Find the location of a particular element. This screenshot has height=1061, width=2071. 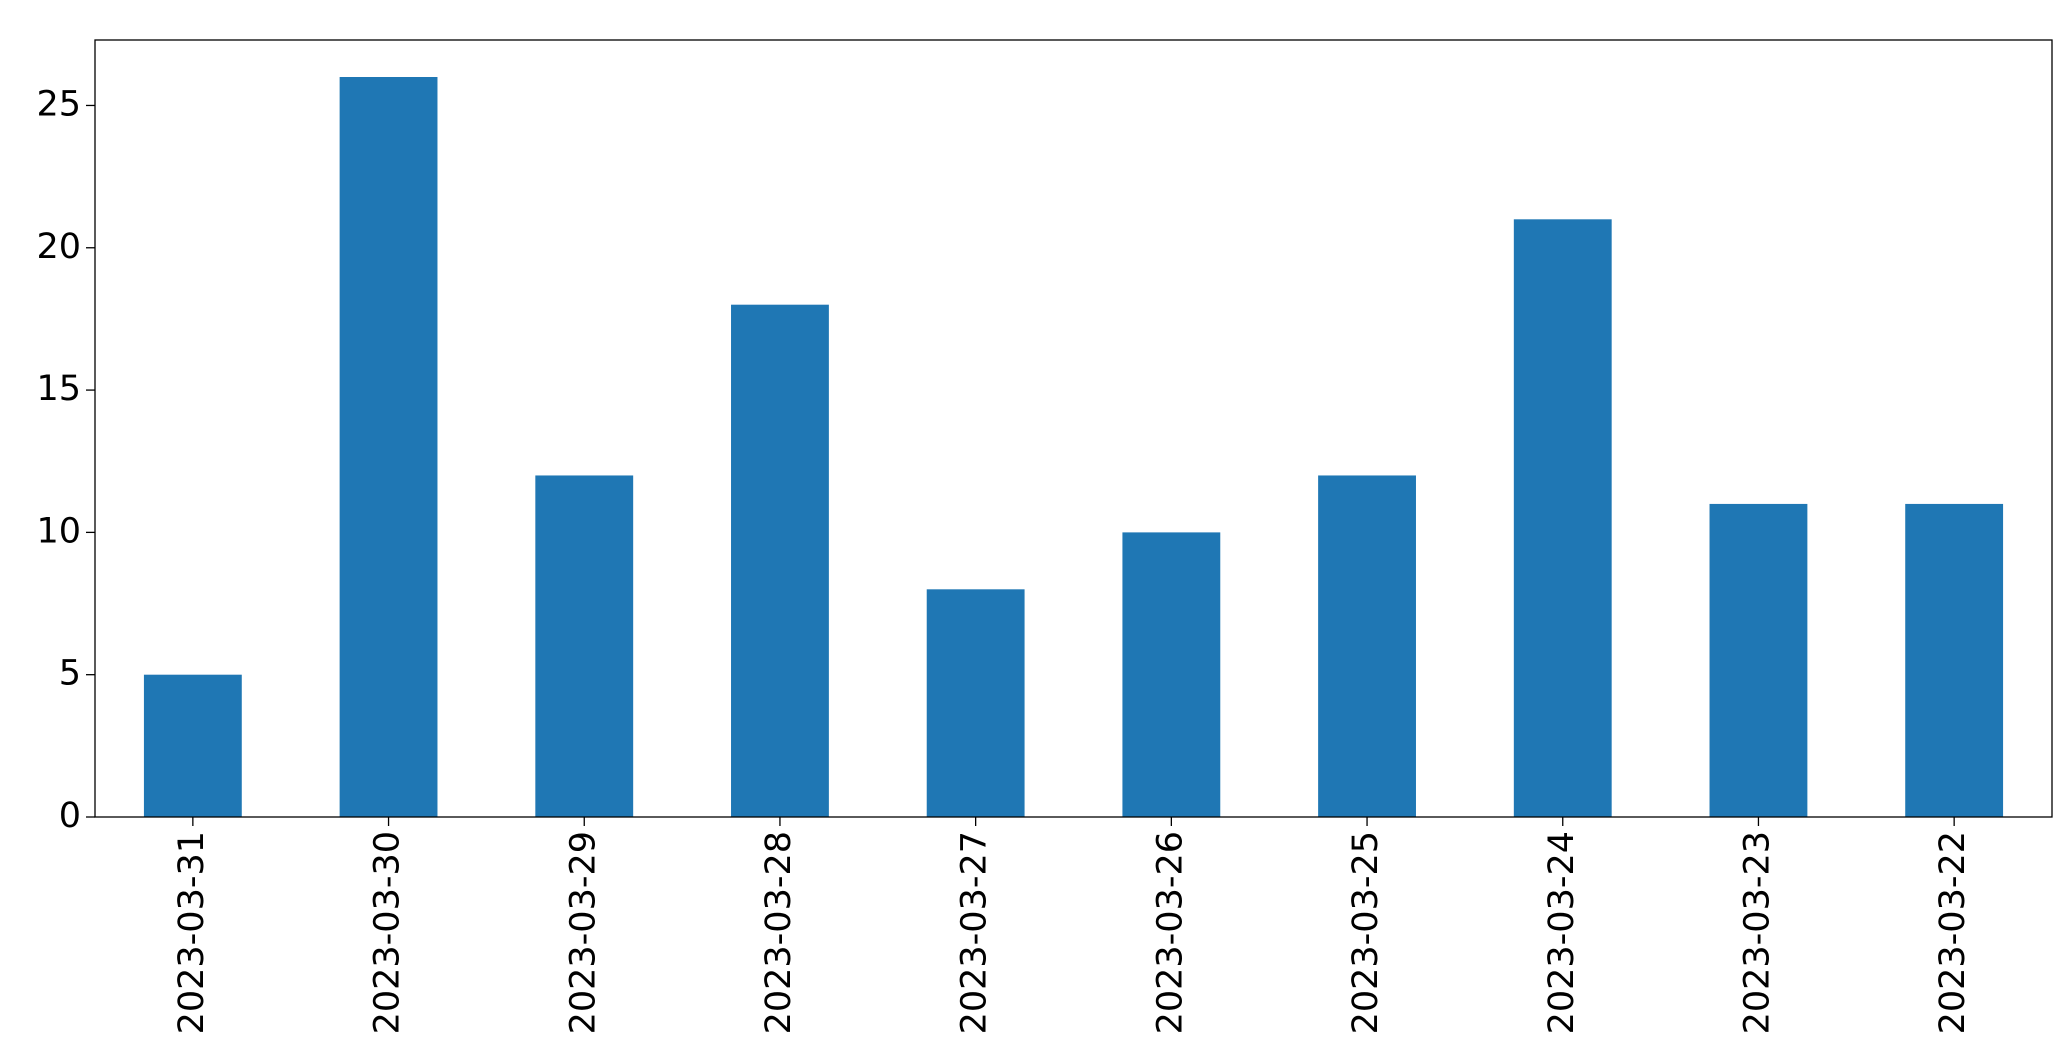

x-tick-label: 2023-03-23 is located at coordinates (1757, 932).